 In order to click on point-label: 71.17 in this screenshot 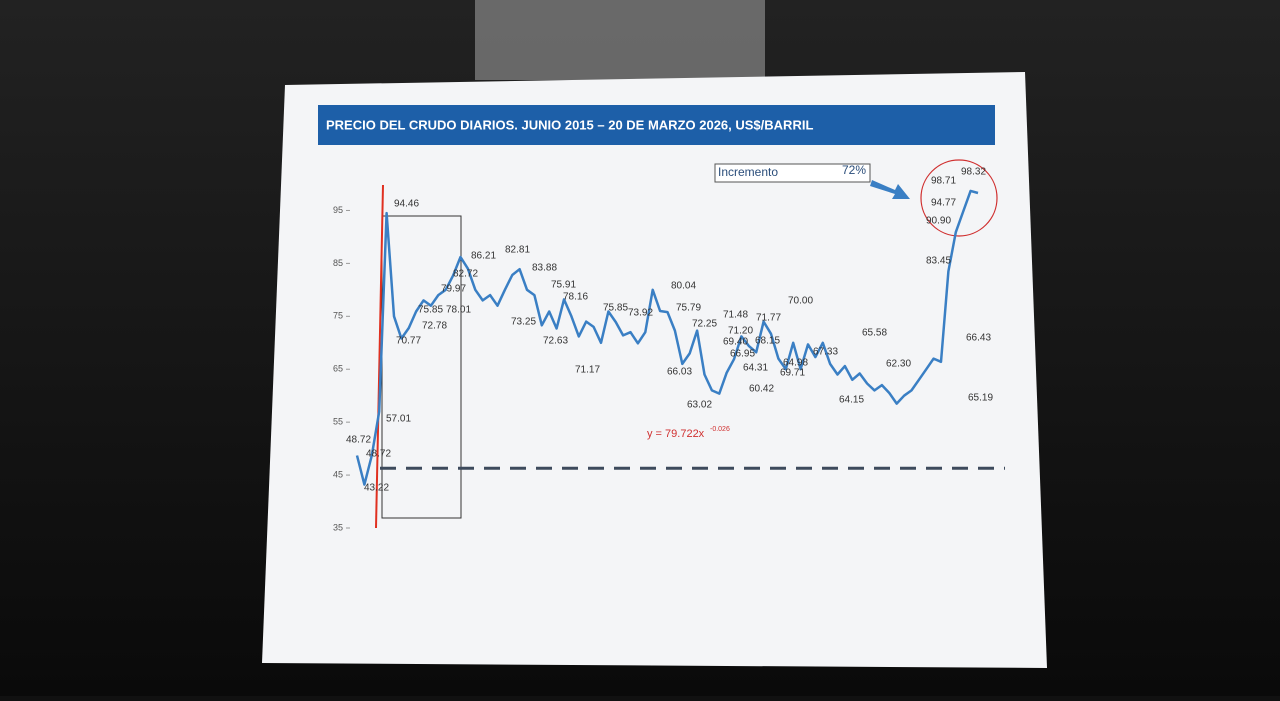, I will do `click(587, 370)`.